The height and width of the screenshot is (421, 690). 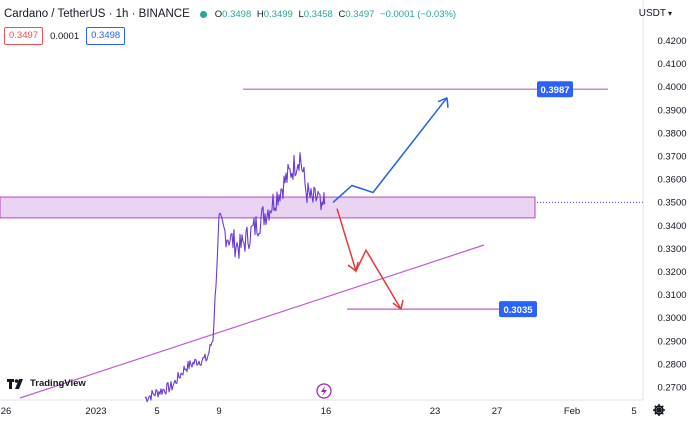 I want to click on ohlc-high: 0.3499, so click(x=278, y=14).